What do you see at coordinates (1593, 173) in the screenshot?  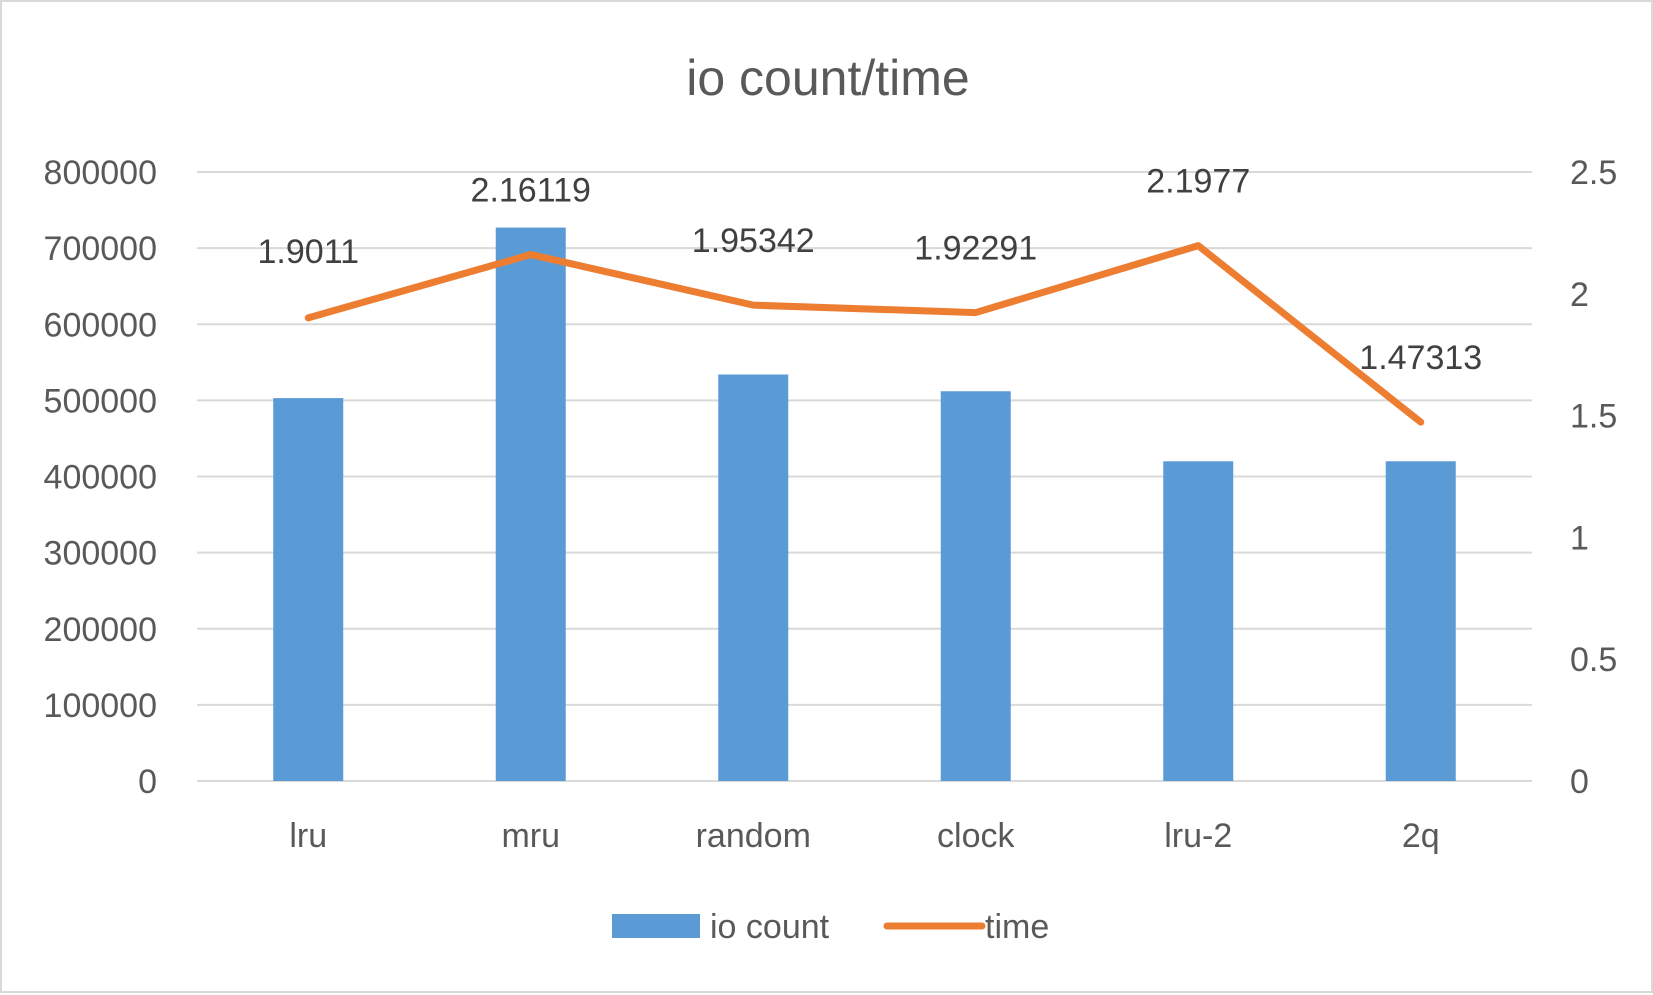 I see `y-right-tick-label: 2.5` at bounding box center [1593, 173].